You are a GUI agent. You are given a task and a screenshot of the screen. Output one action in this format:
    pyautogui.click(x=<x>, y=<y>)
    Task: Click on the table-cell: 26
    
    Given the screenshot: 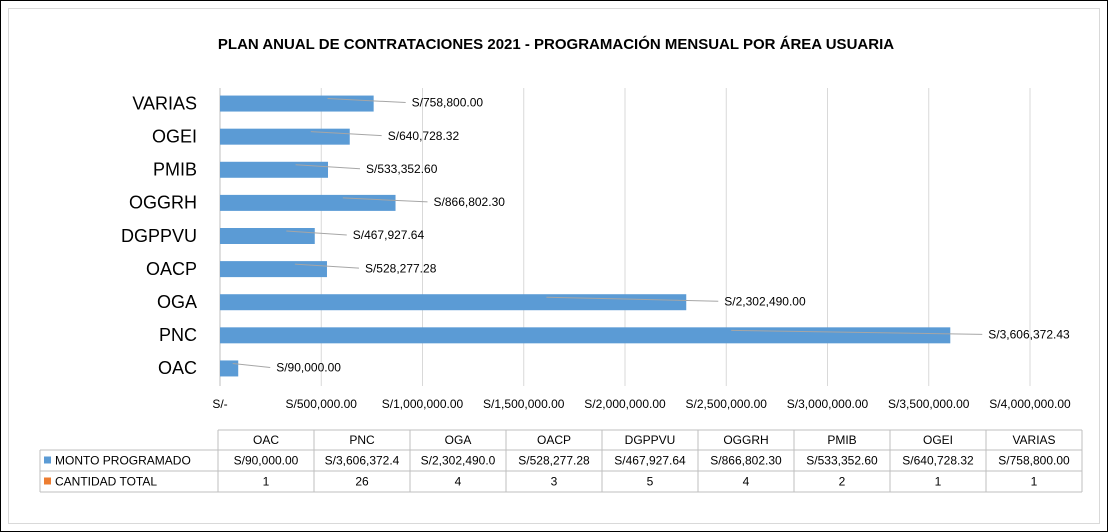 What is the action you would take?
    pyautogui.click(x=362, y=482)
    